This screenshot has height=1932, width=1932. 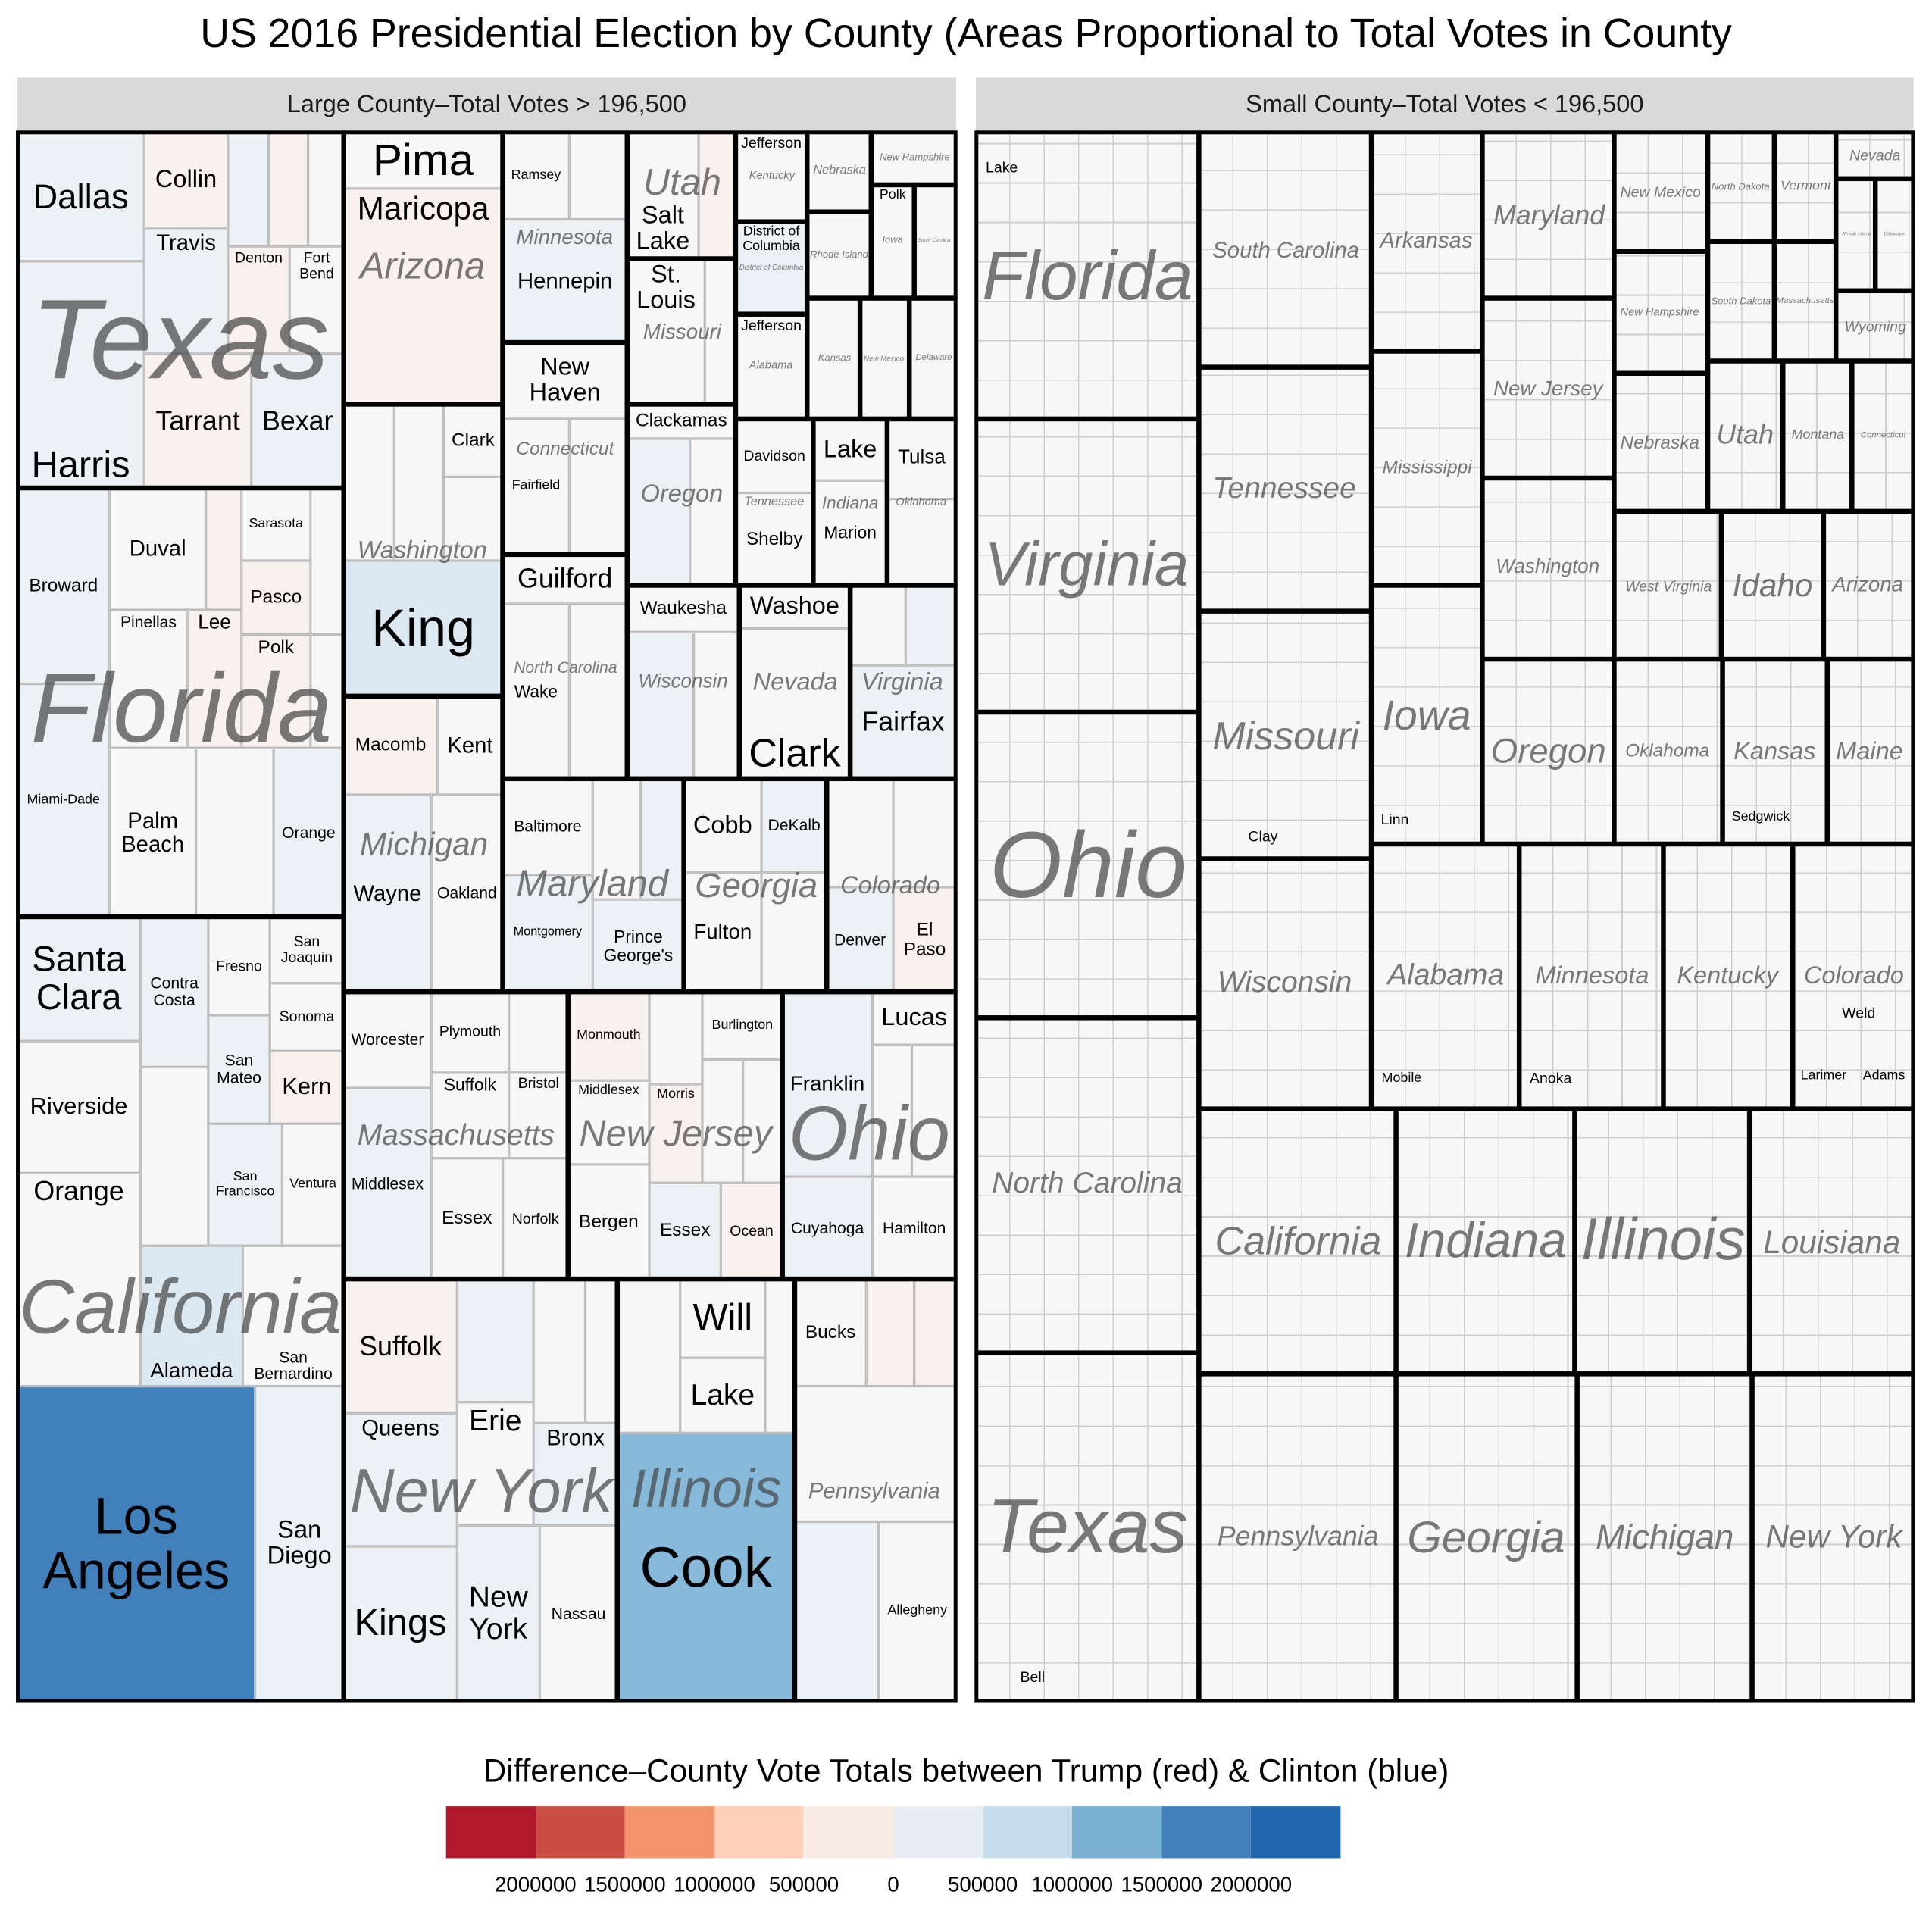 I want to click on county-tile-oakland: Oakland, so click(x=467, y=893).